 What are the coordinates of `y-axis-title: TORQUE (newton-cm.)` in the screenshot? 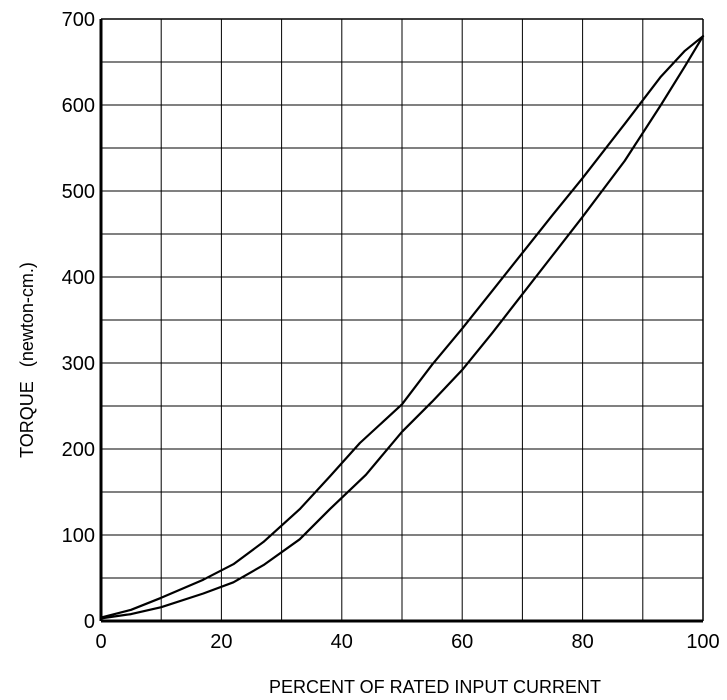 It's located at (27, 360).